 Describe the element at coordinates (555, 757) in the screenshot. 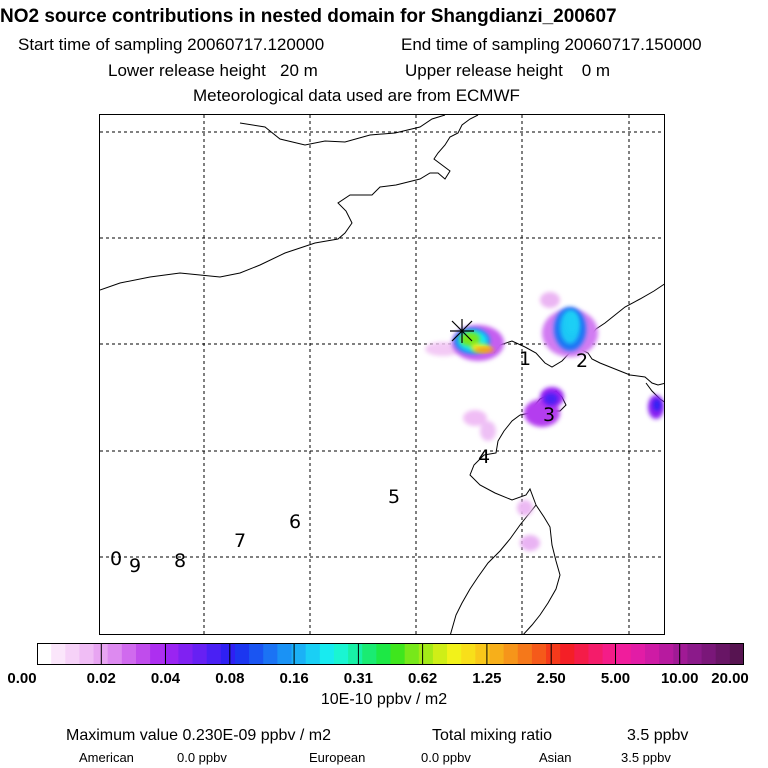

I see `asian-label: Asian` at that location.